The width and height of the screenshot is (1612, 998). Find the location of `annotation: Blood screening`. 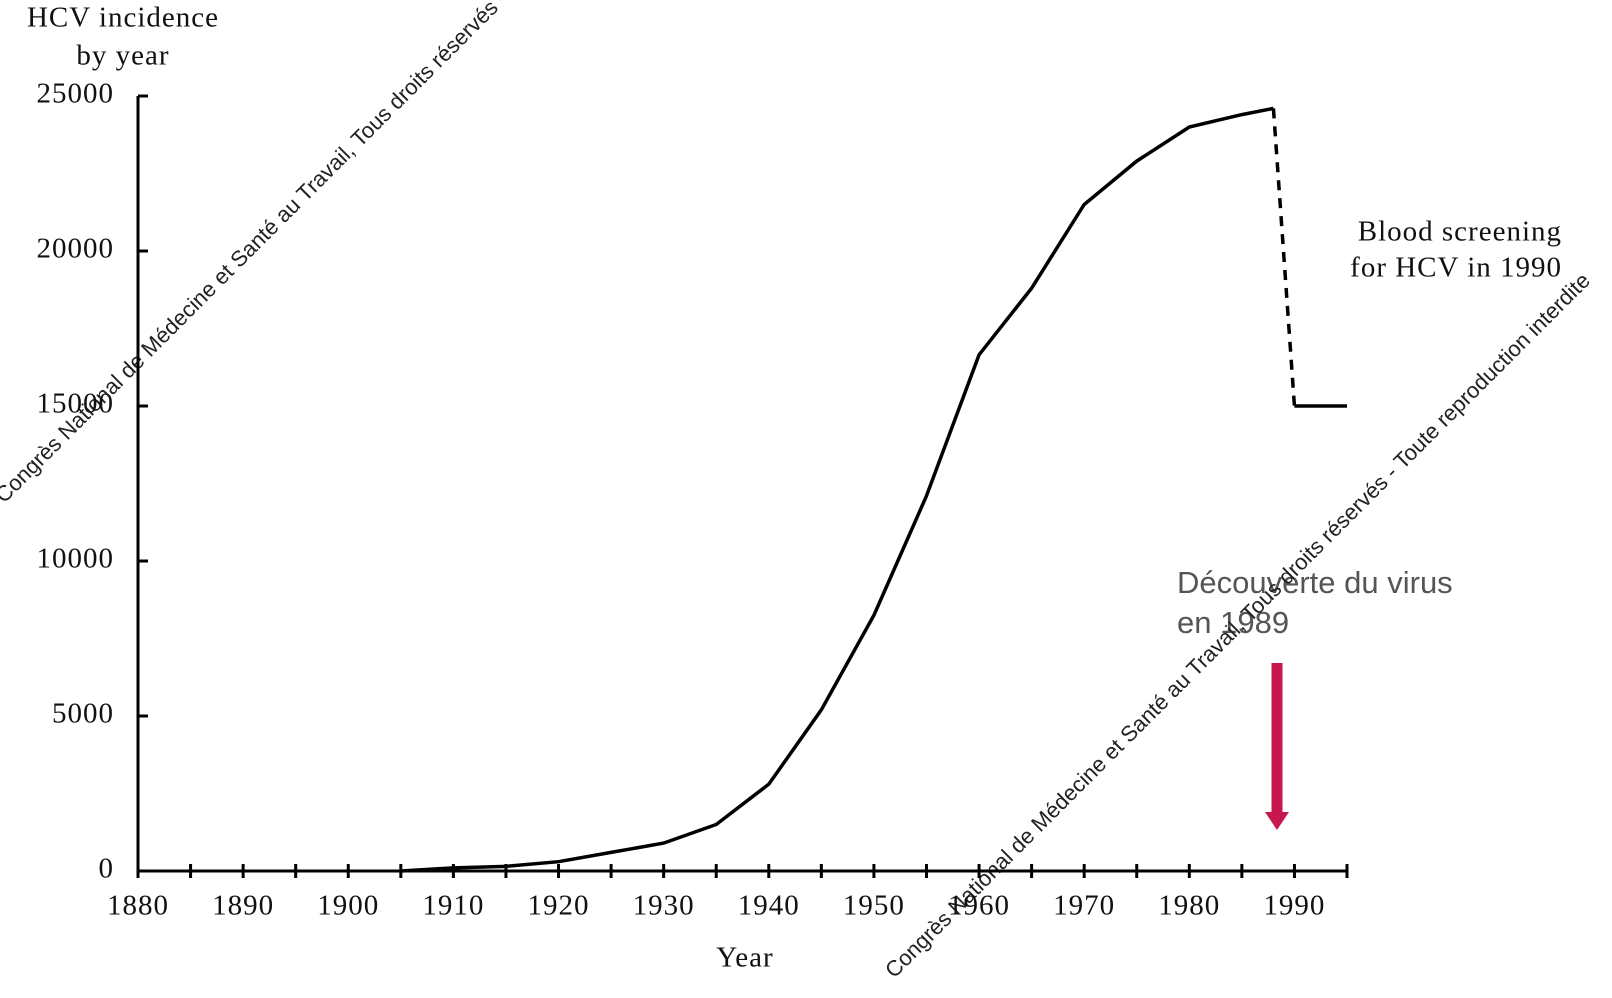

annotation: Blood screening is located at coordinates (1460, 232).